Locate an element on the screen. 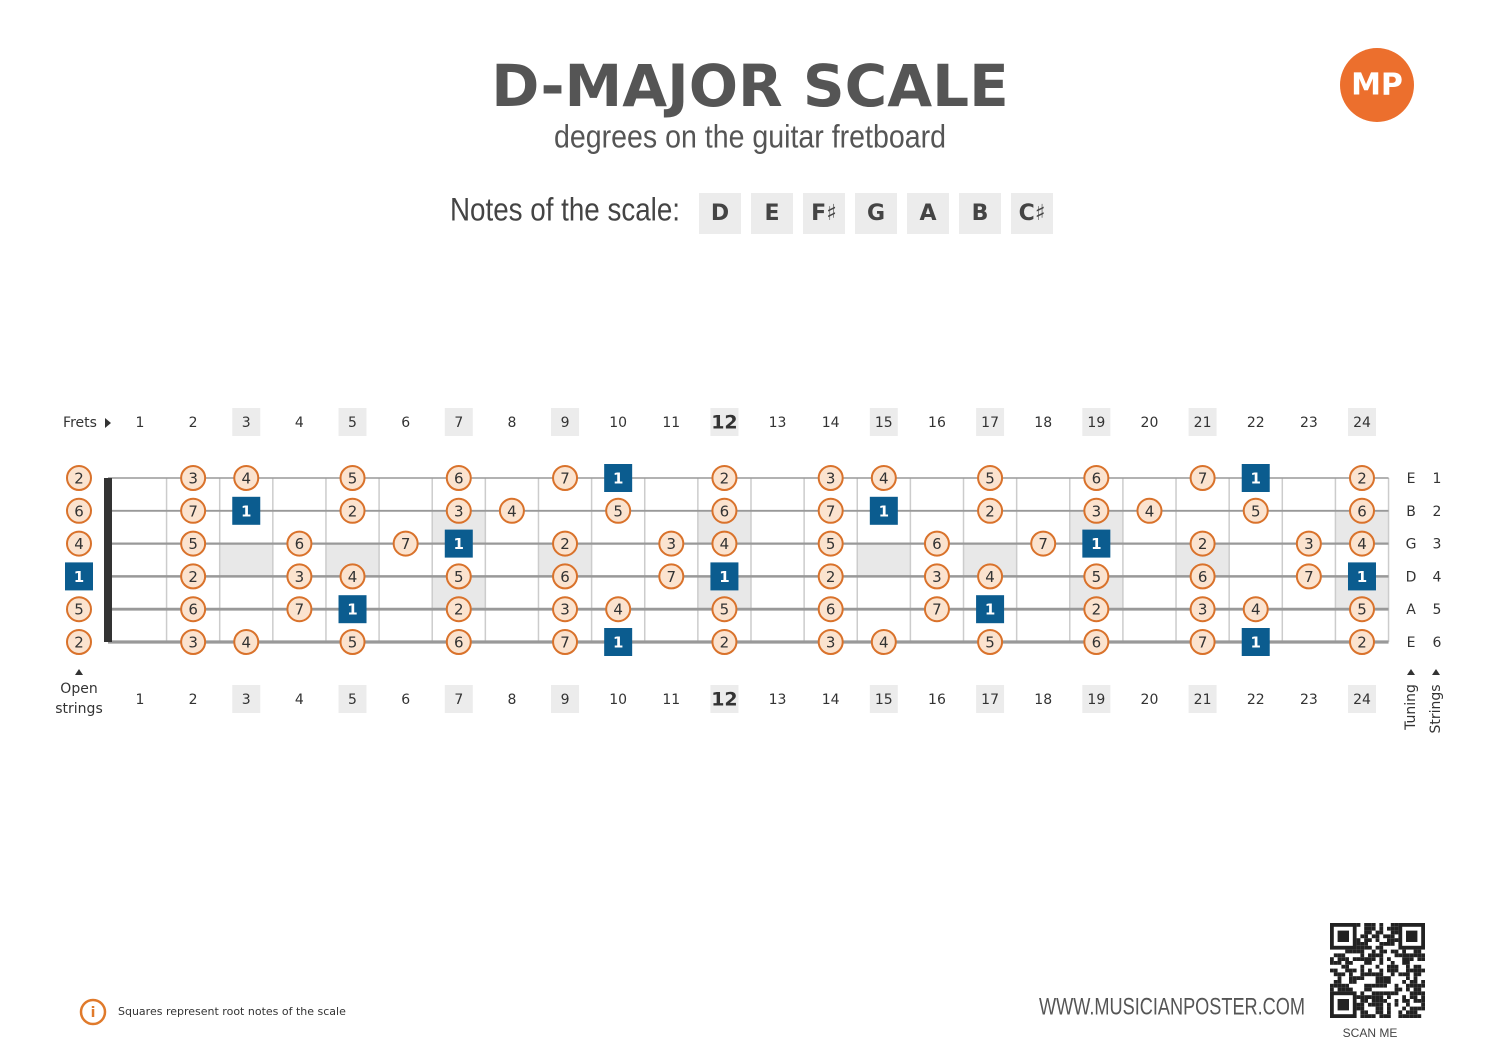 Image resolution: width=1500 pixels, height=1061 pixels. fret-number: 21 is located at coordinates (1203, 423).